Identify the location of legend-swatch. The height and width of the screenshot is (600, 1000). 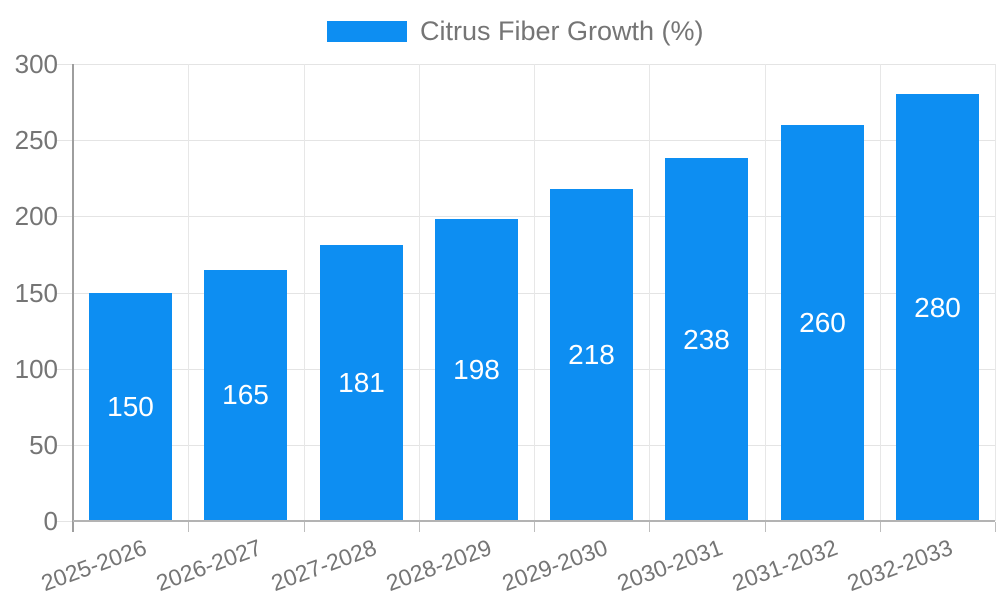
(367, 31).